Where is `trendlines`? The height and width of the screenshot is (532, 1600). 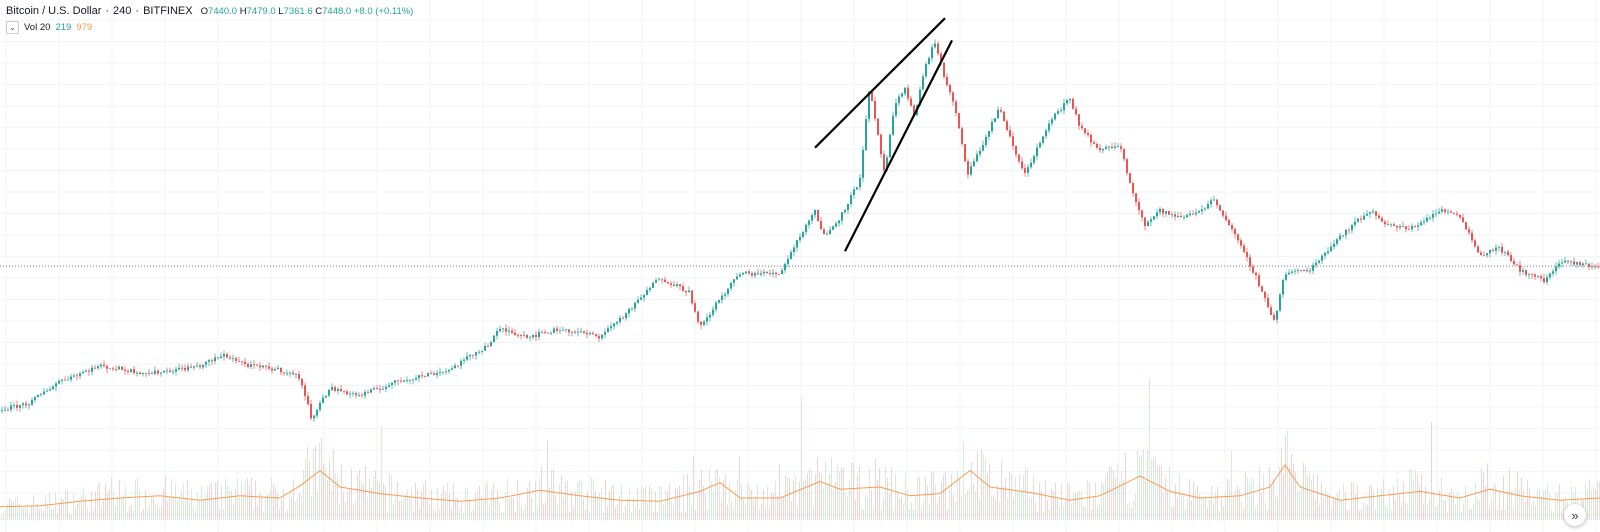
trendlines is located at coordinates (883, 134).